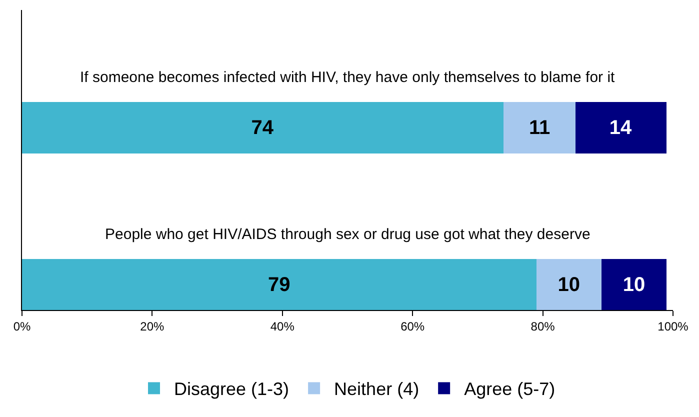 This screenshot has height=417, width=699. What do you see at coordinates (22, 326) in the screenshot?
I see `x-tick-label: 0%` at bounding box center [22, 326].